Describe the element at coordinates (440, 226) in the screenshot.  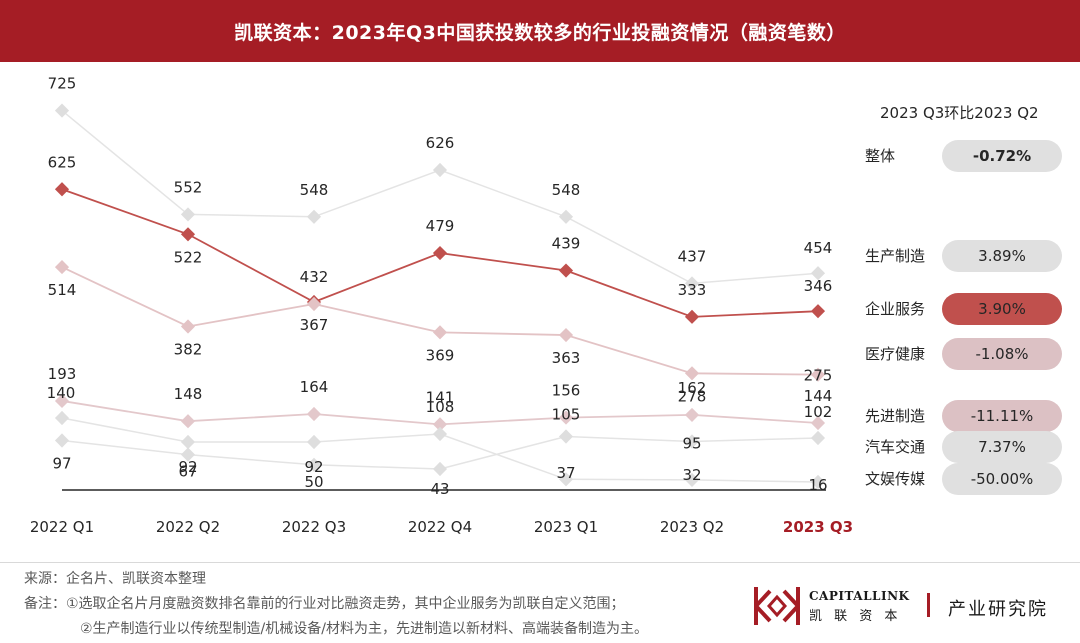
I see `data-label: 479` at that location.